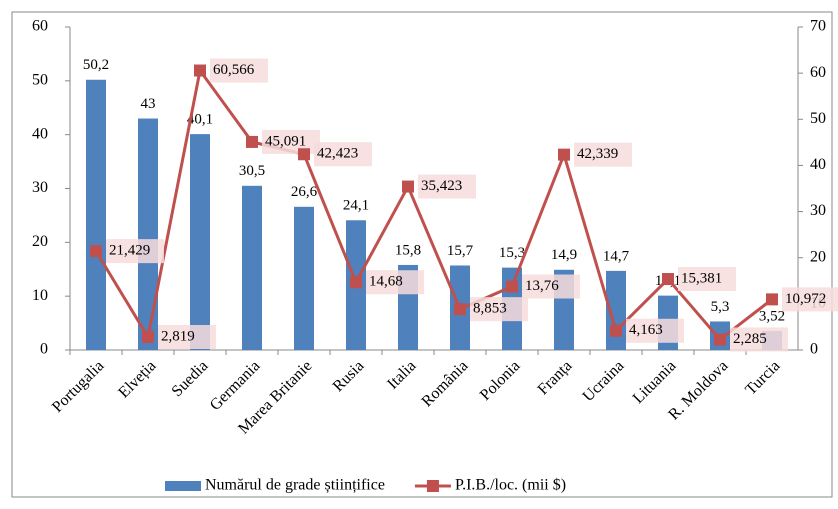 This screenshot has height=509, width=838. I want to click on y-tick-label: 40, so click(40, 133).